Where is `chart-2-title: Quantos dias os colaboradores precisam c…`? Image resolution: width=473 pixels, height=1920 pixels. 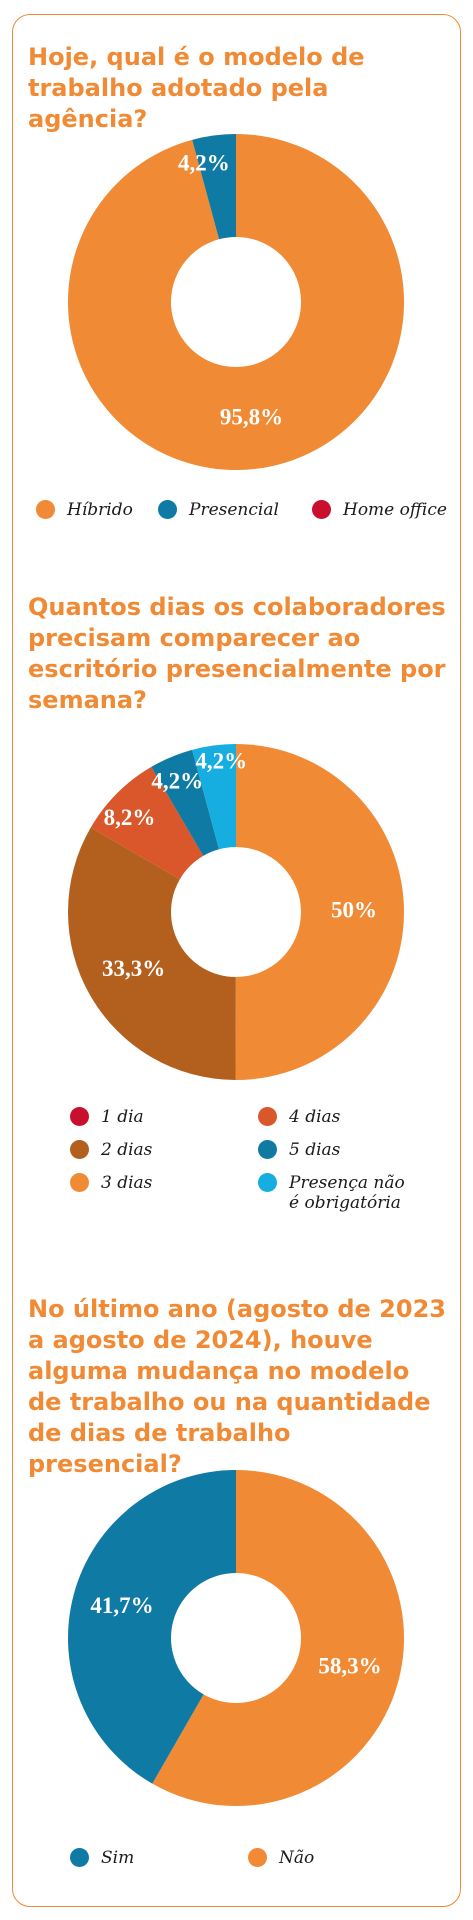
chart-2-title: Quantos dias os colaboradores precisam c… is located at coordinates (237, 653).